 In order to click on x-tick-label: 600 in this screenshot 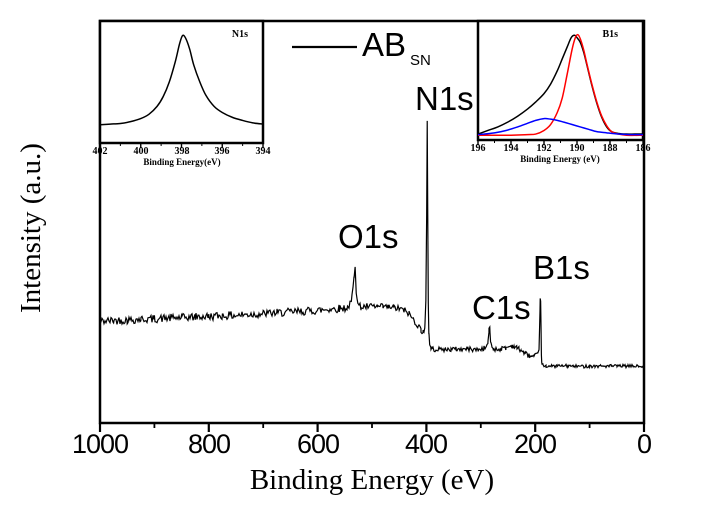, I will do `click(318, 444)`.